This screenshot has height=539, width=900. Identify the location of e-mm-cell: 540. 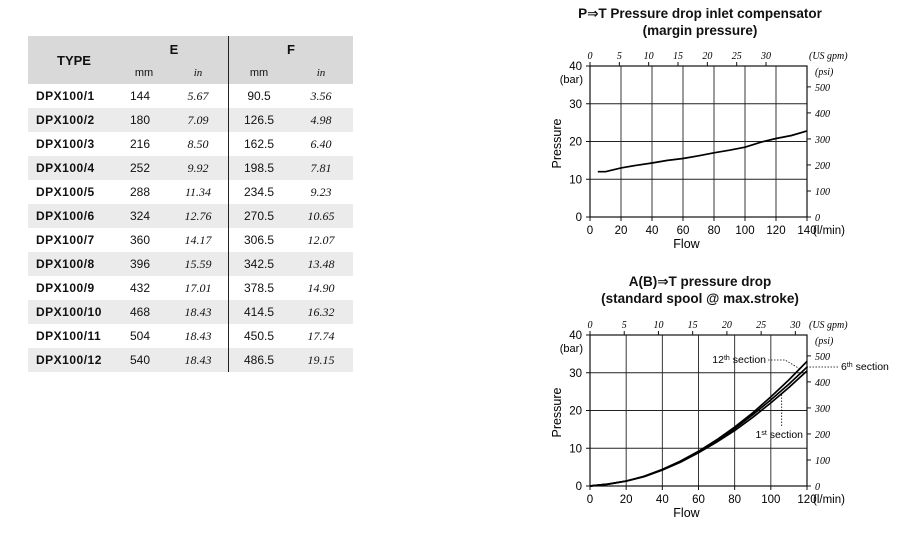
(140, 360).